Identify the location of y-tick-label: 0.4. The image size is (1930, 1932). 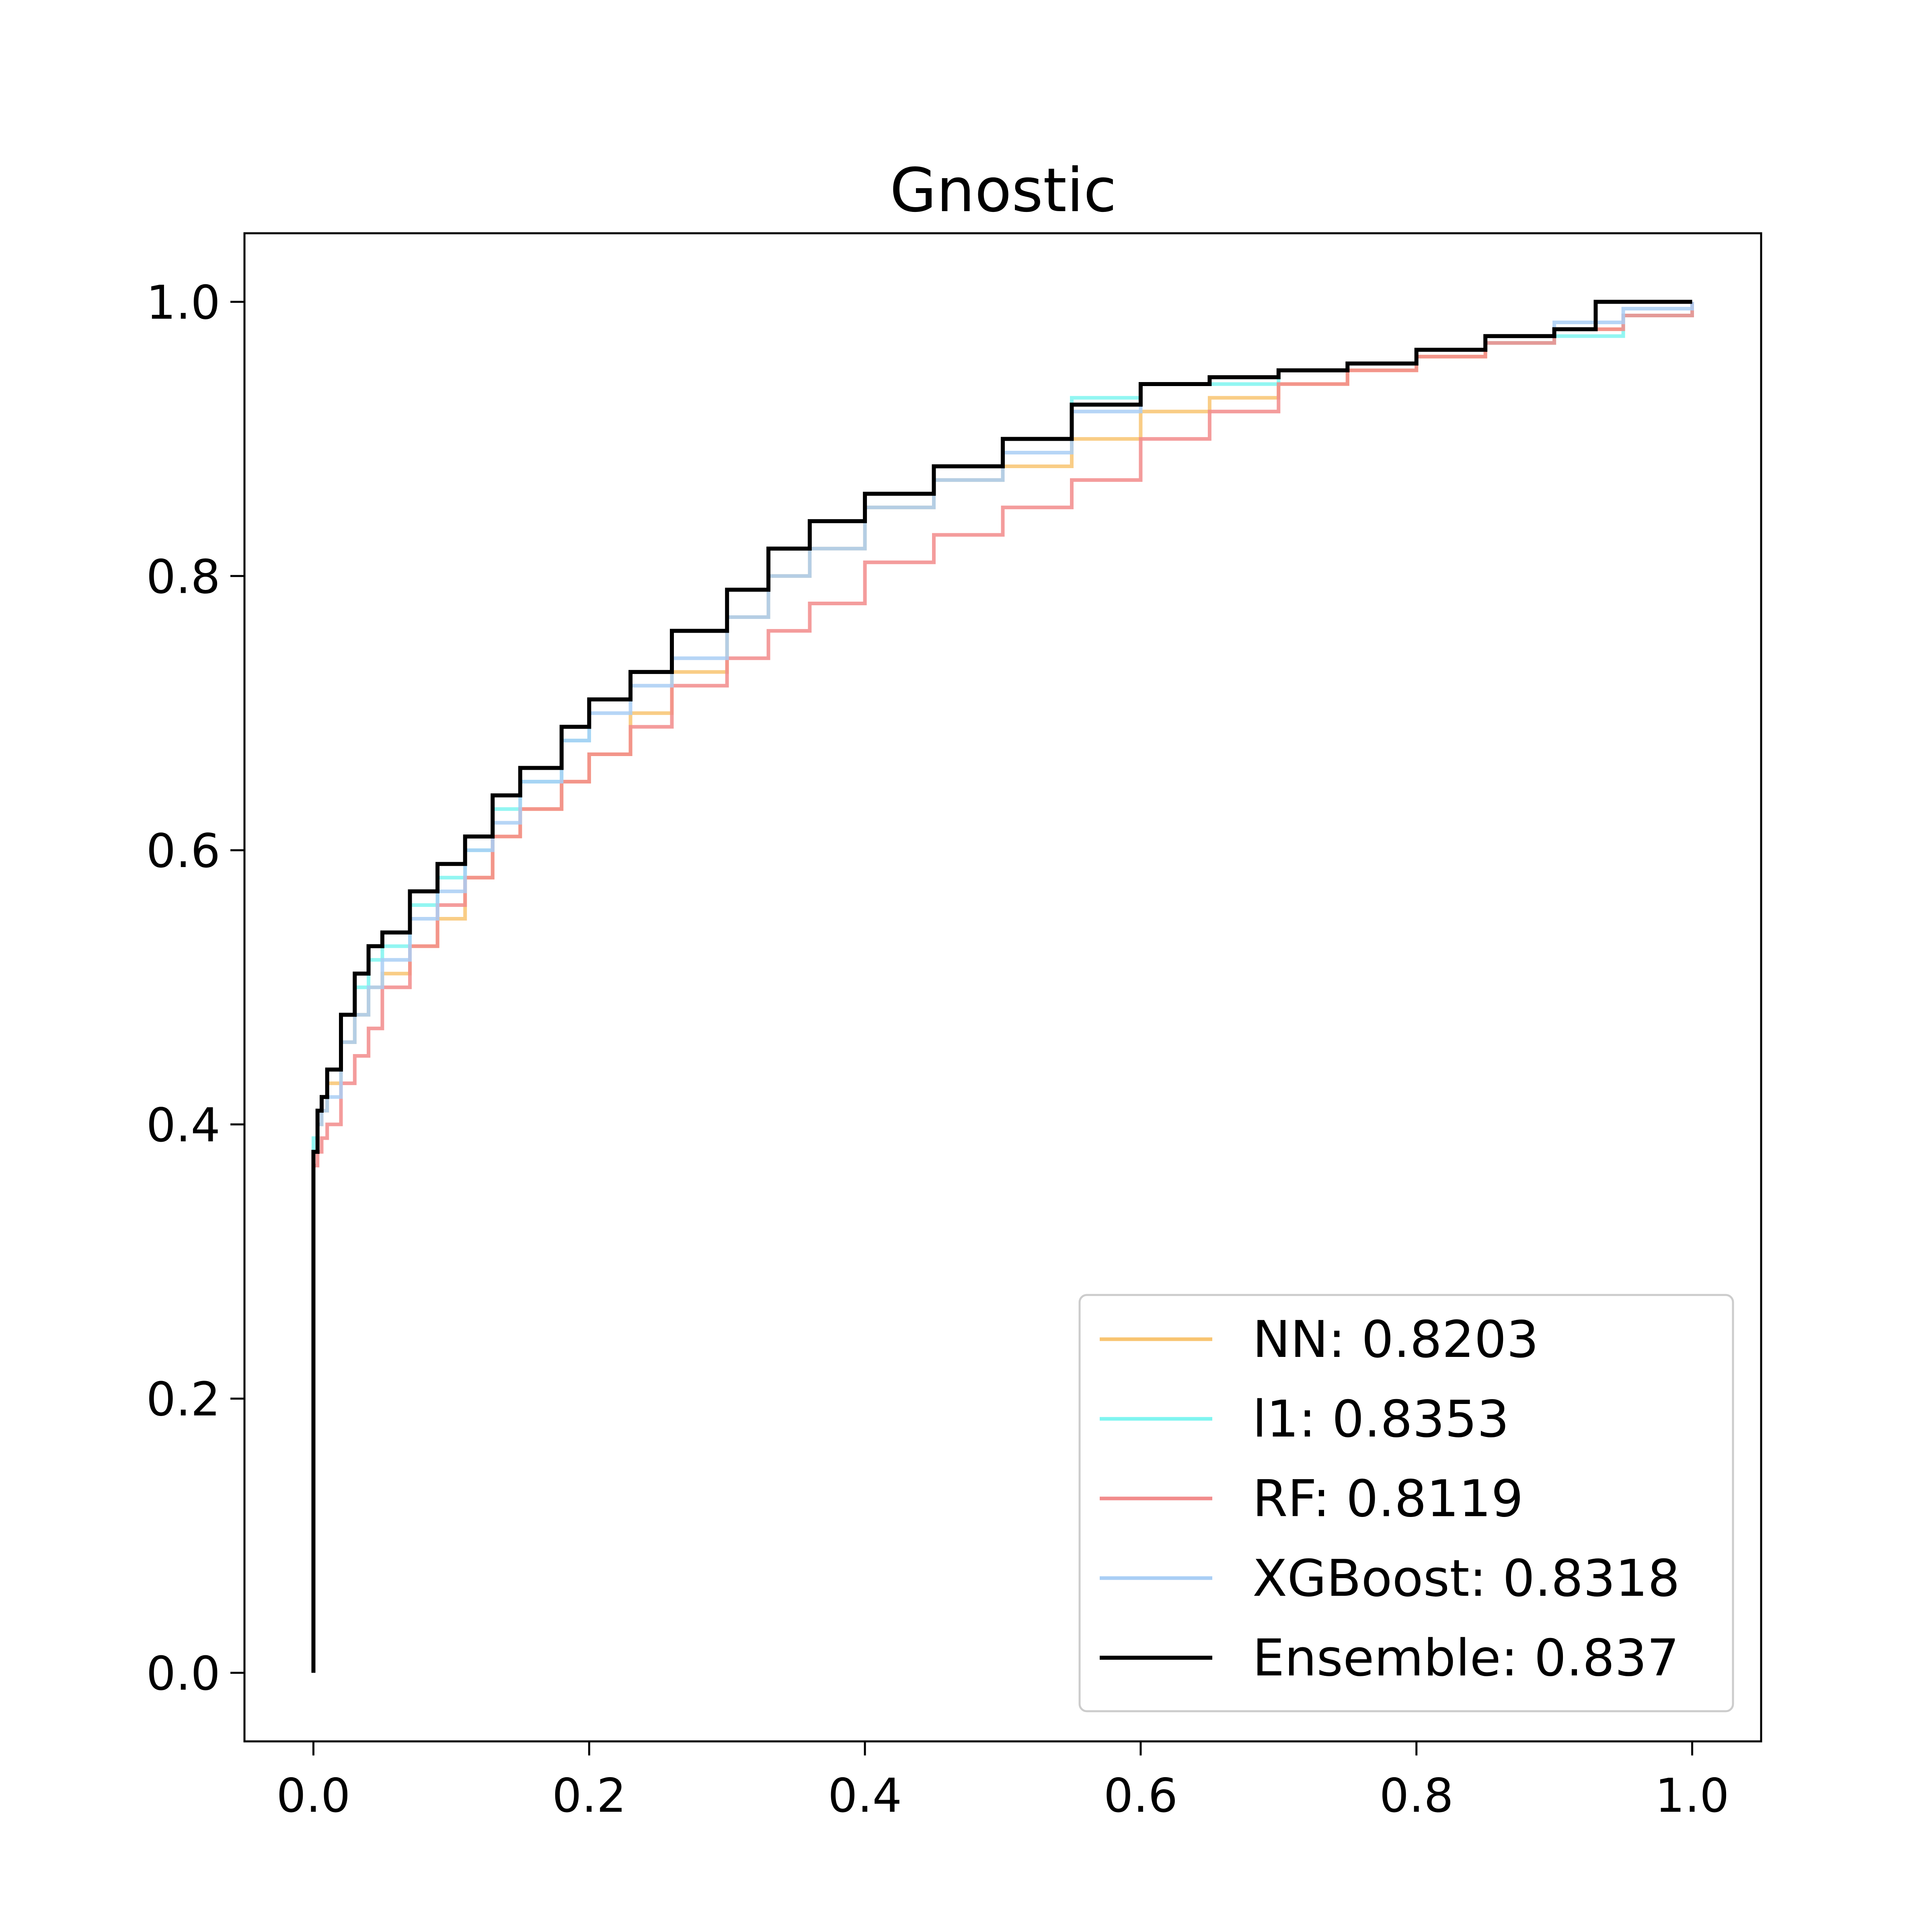
(183, 1125).